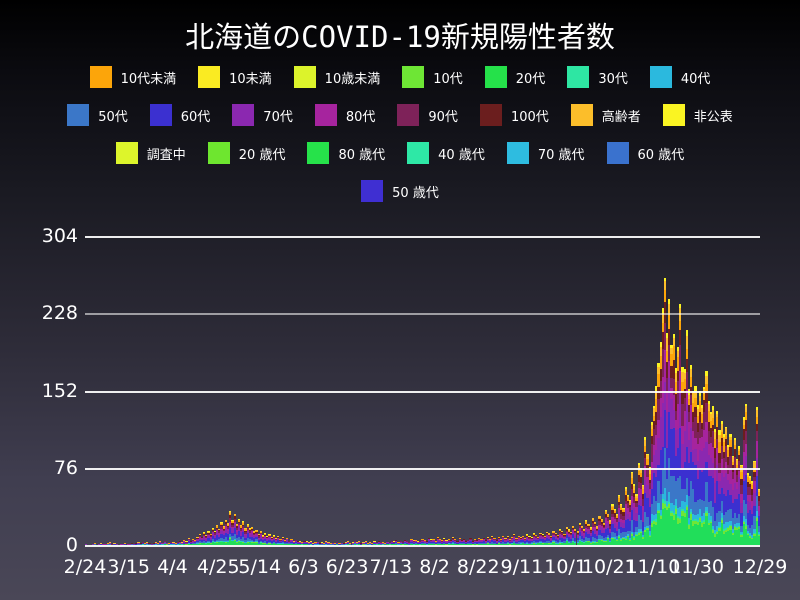  What do you see at coordinates (432, 77) in the screenshot?
I see `legend-item: 10代` at bounding box center [432, 77].